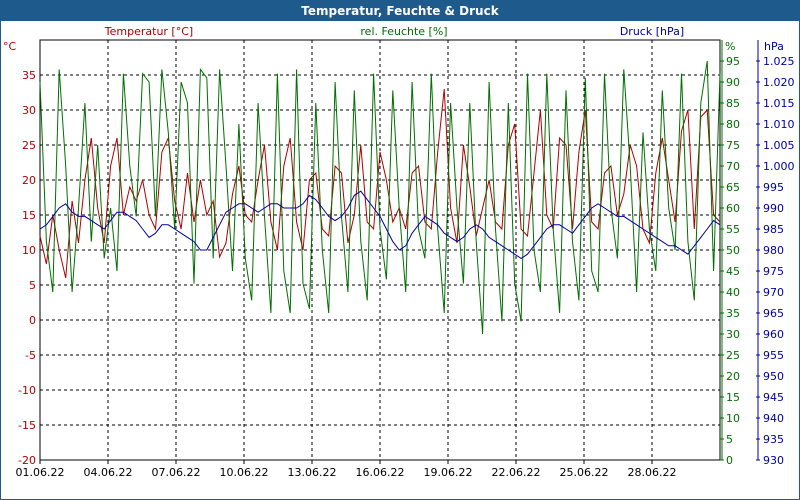 The width and height of the screenshot is (800, 500). What do you see at coordinates (733, 250) in the screenshot?
I see `humidity-tick-label: 50` at bounding box center [733, 250].